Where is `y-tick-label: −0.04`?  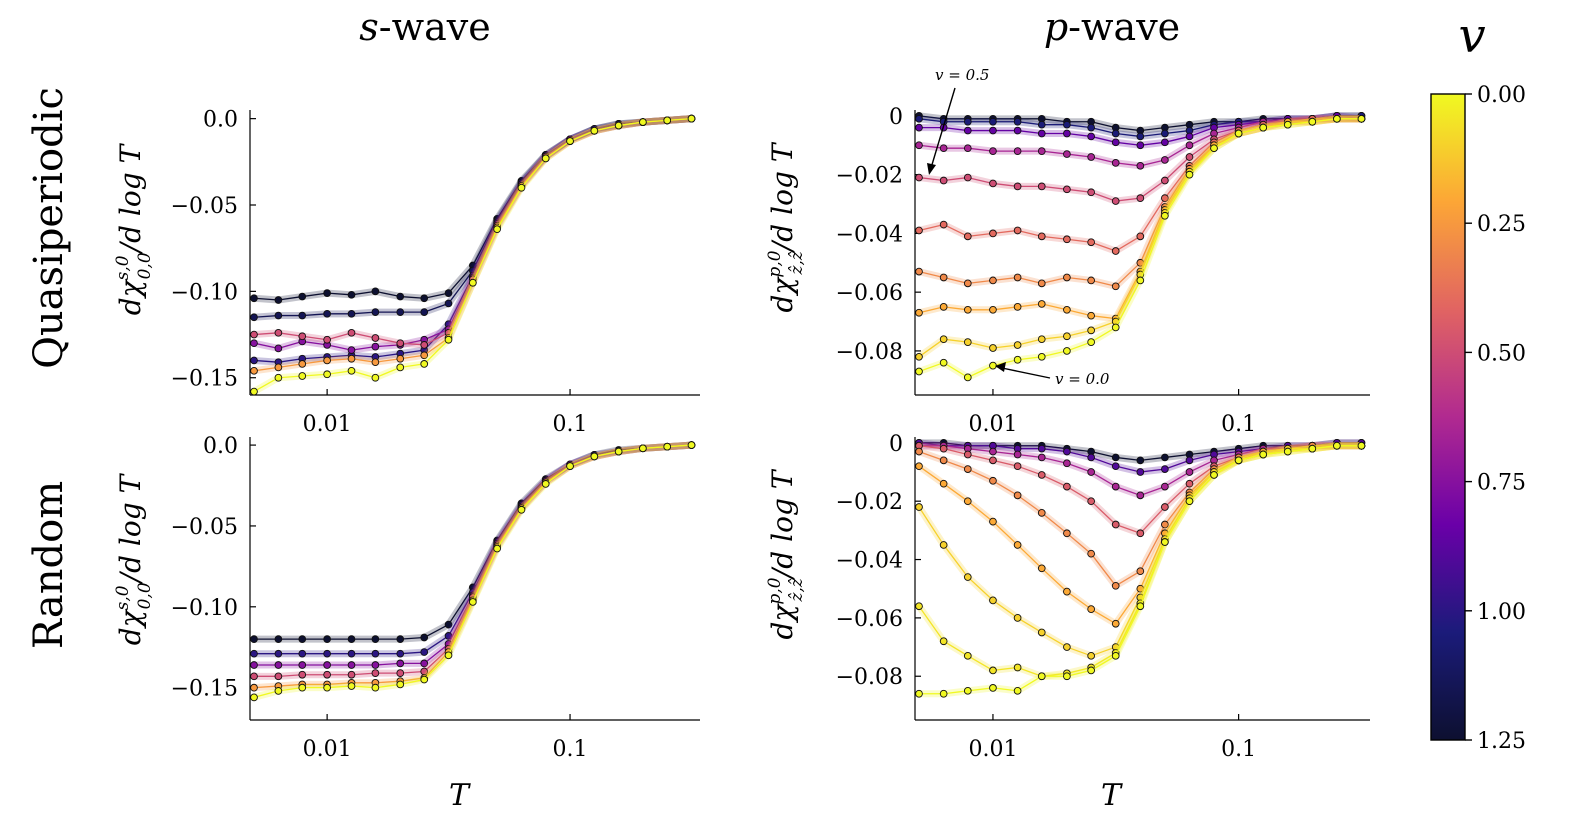 y-tick-label: −0.04 is located at coordinates (869, 561).